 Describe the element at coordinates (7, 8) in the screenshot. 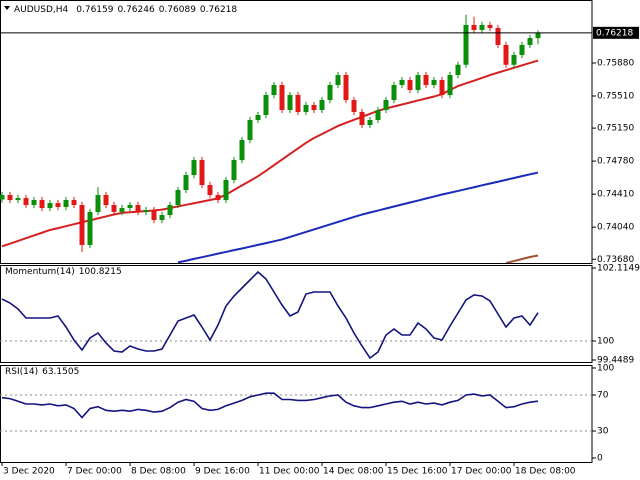

I see `dropdown-icon` at that location.